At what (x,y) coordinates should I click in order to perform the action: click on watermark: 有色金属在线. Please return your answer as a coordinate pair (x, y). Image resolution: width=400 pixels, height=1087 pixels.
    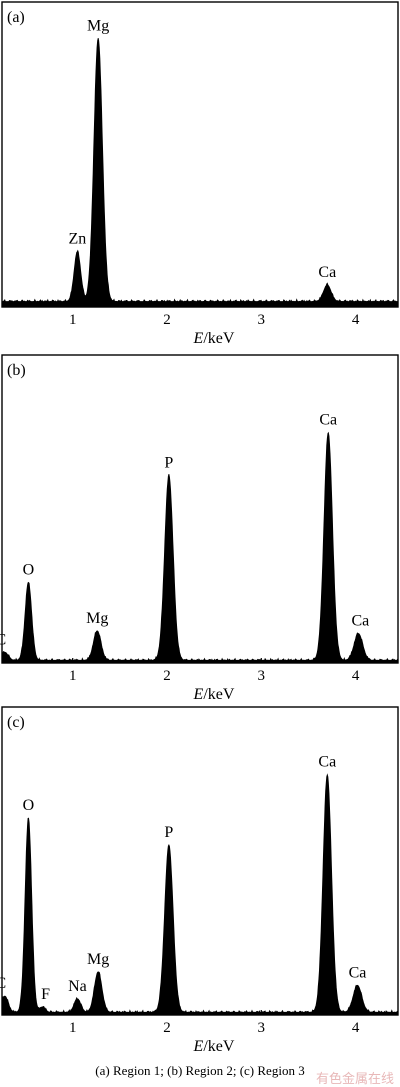
    Looking at the image, I should click on (354, 1079).